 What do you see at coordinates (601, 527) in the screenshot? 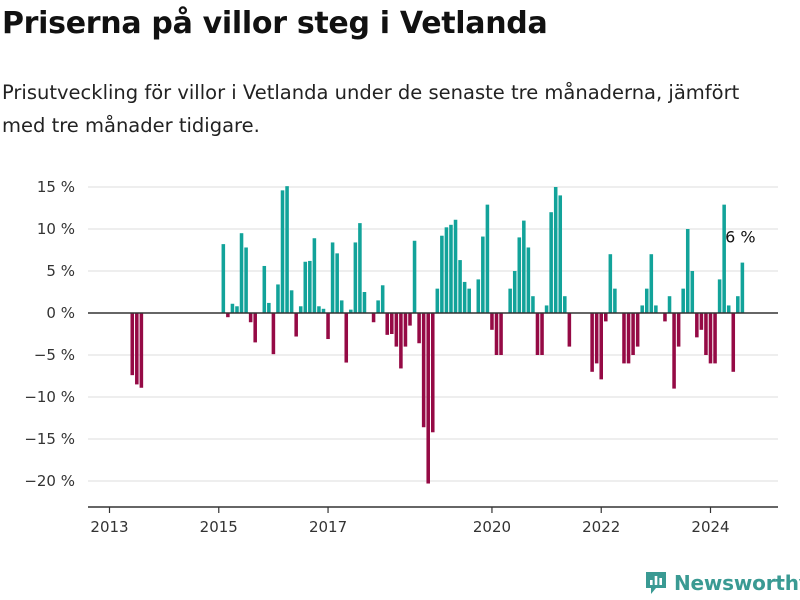
I see `x-tick-label: 2022` at bounding box center [601, 527].